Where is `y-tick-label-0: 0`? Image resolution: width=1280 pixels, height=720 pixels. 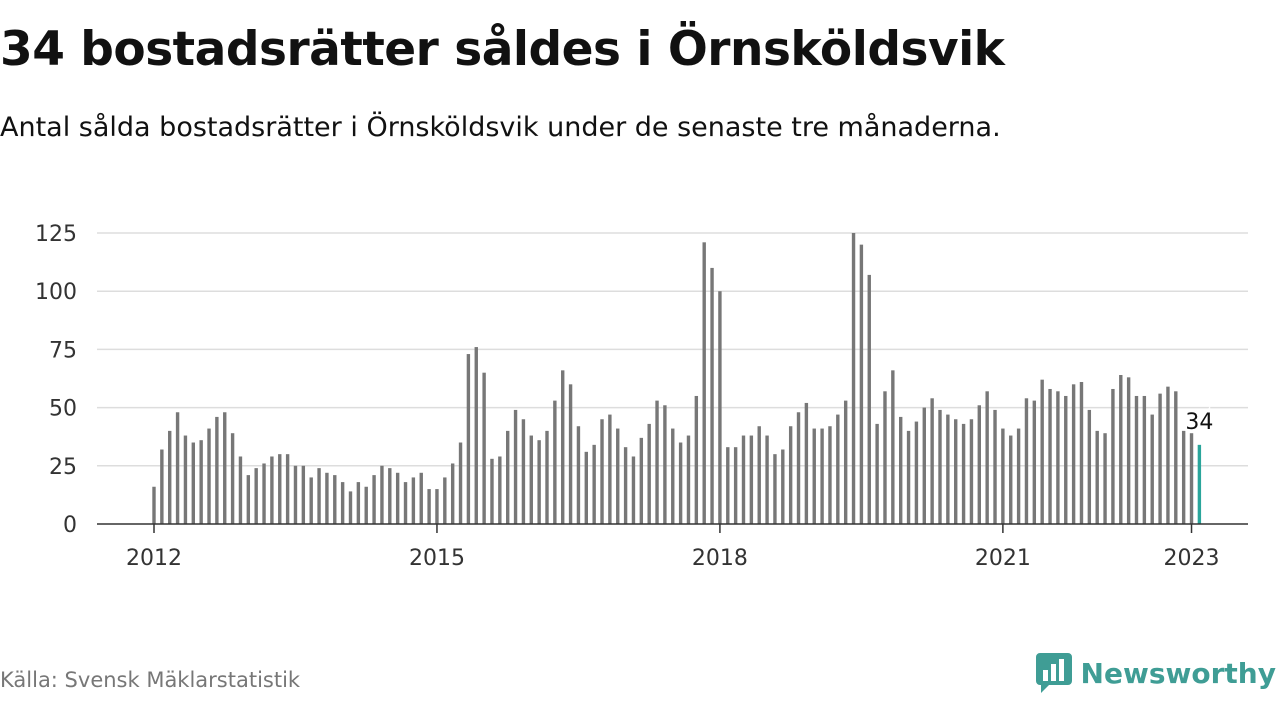
y-tick-label-0: 0 is located at coordinates (70, 525).